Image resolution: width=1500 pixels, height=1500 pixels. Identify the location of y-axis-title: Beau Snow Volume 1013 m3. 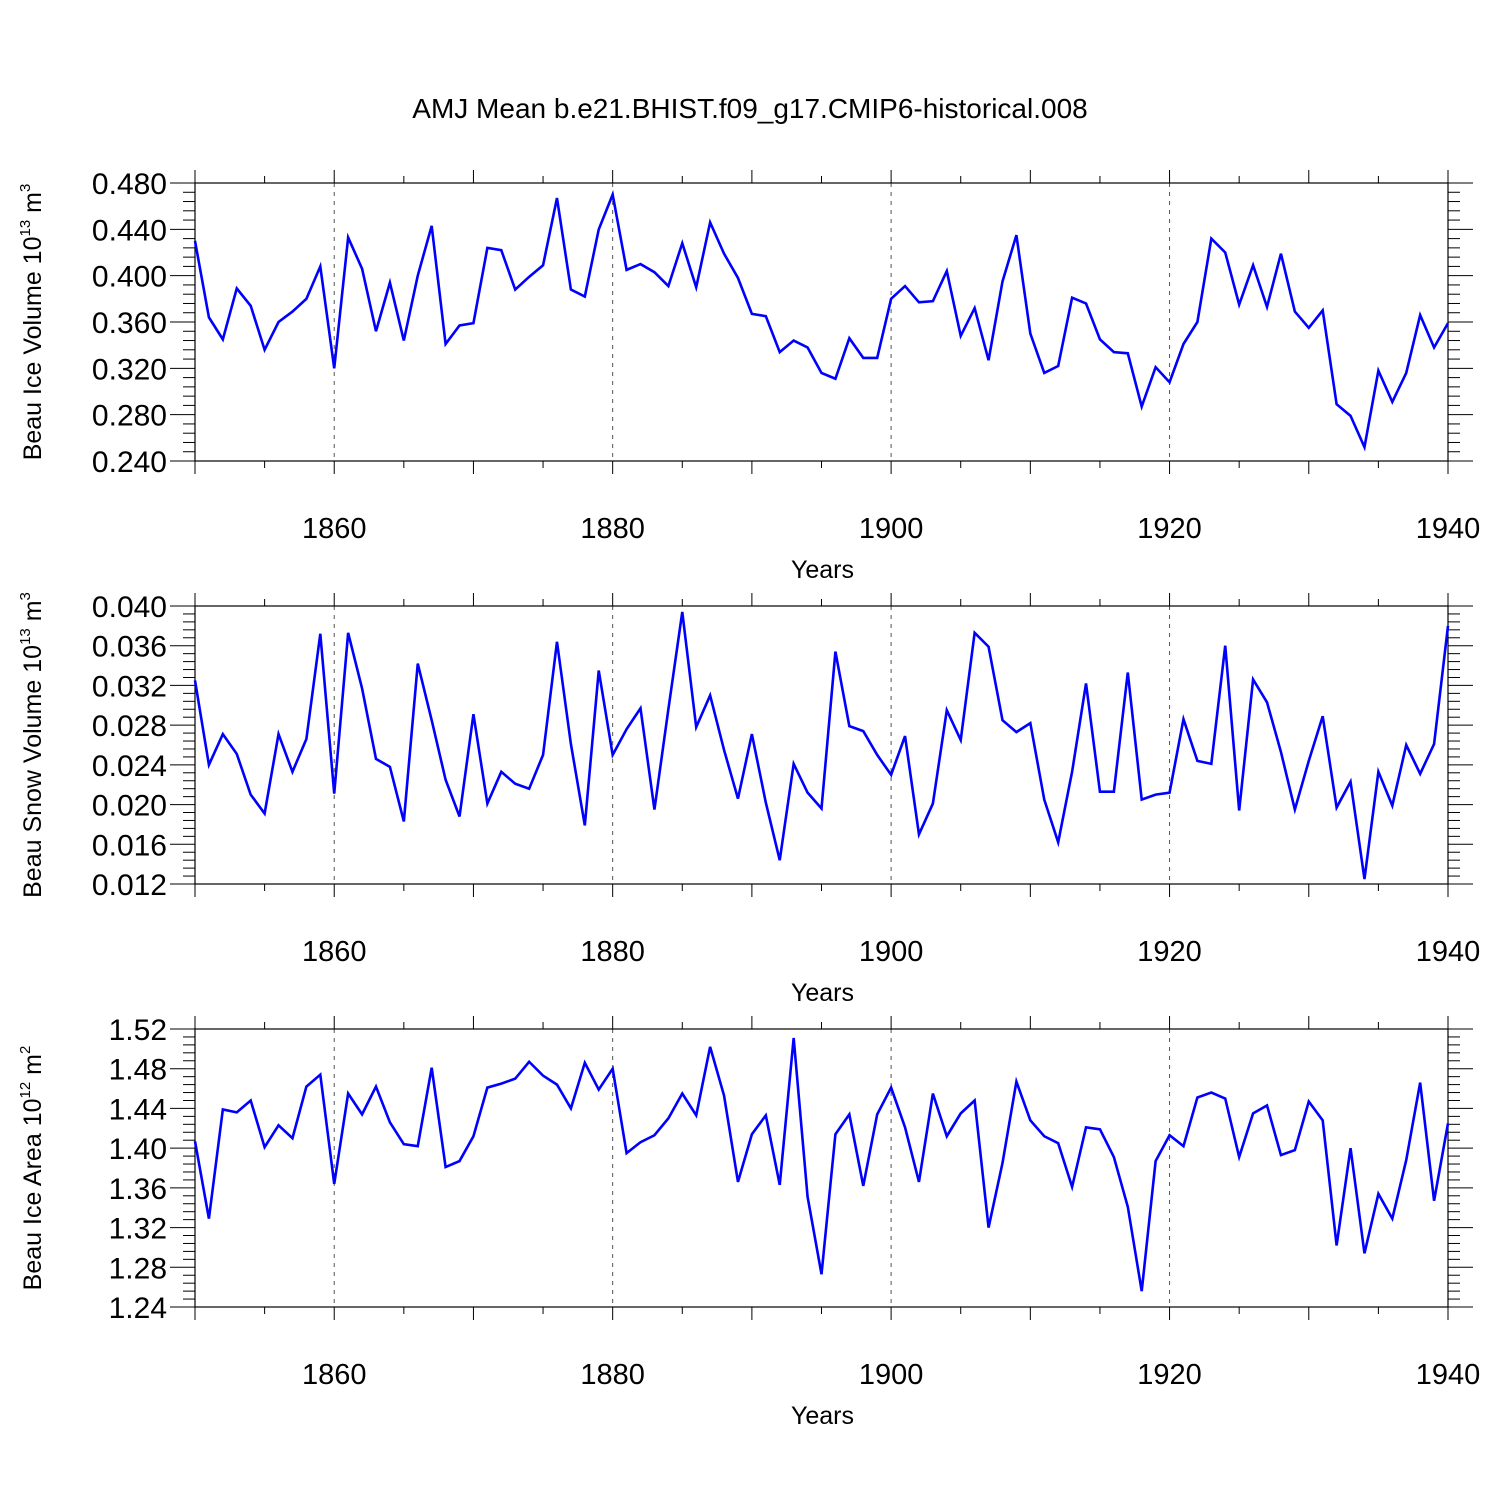
(32, 745).